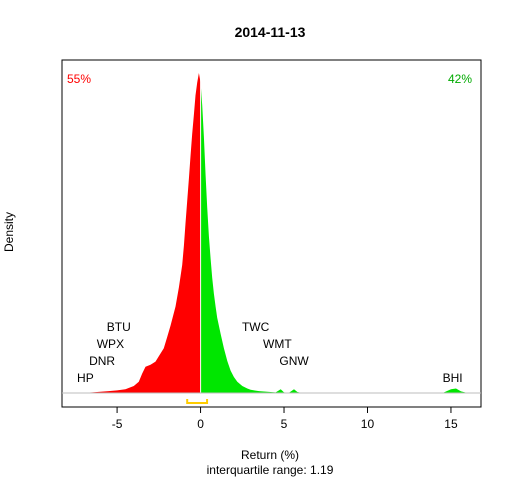 The image size is (512, 480). What do you see at coordinates (270, 455) in the screenshot?
I see `x-axis-label: Return (%)` at bounding box center [270, 455].